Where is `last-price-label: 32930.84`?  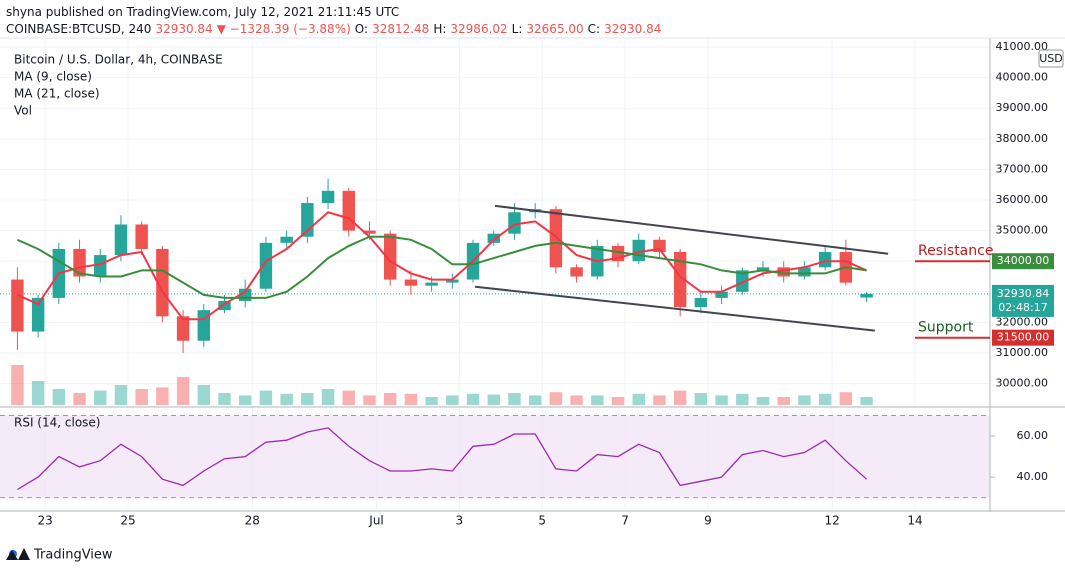
last-price-label: 32930.84 is located at coordinates (1023, 293).